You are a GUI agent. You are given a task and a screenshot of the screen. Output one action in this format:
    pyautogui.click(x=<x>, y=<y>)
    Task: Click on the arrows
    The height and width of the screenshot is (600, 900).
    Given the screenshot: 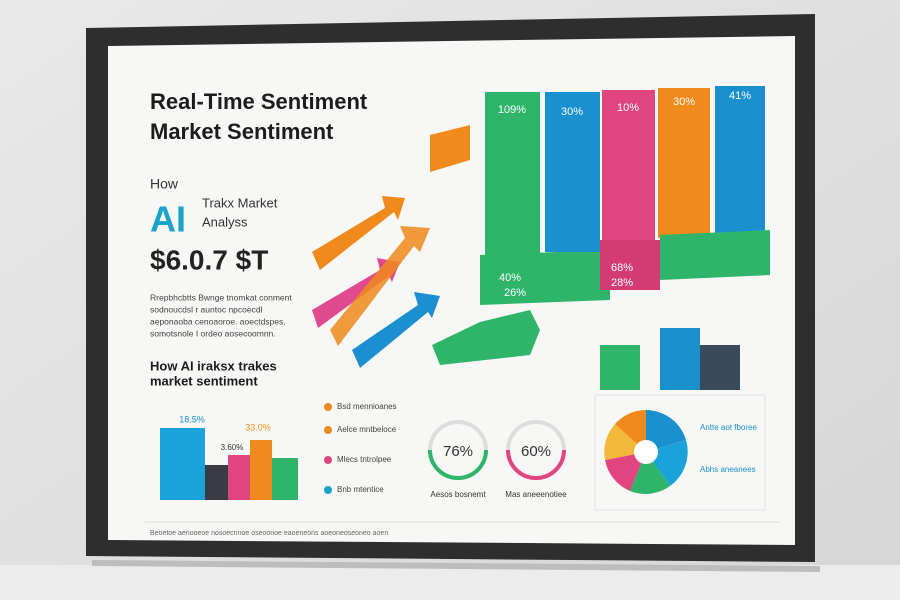 What is the action you would take?
    pyautogui.click(x=426, y=246)
    